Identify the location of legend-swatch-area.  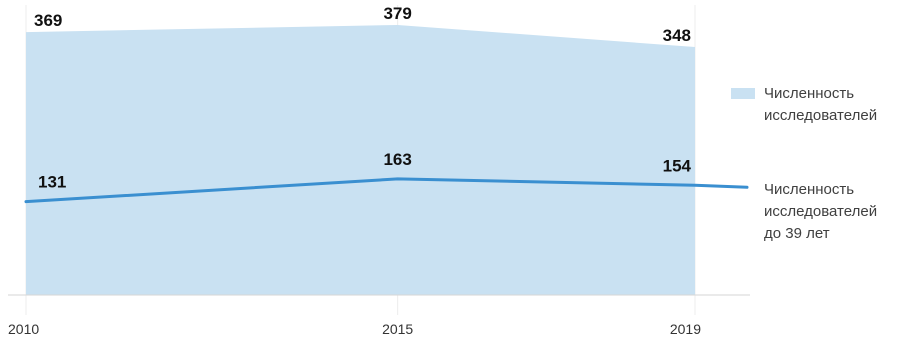
(743, 93).